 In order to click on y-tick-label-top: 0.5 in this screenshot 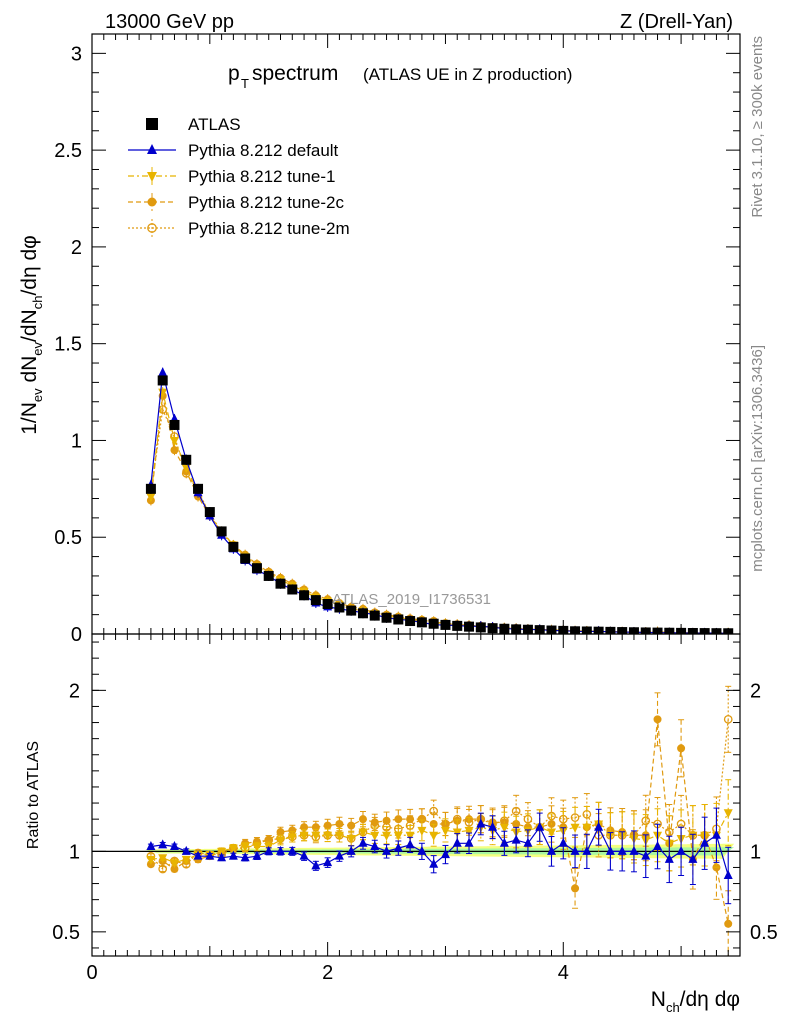, I will do `click(68, 538)`.